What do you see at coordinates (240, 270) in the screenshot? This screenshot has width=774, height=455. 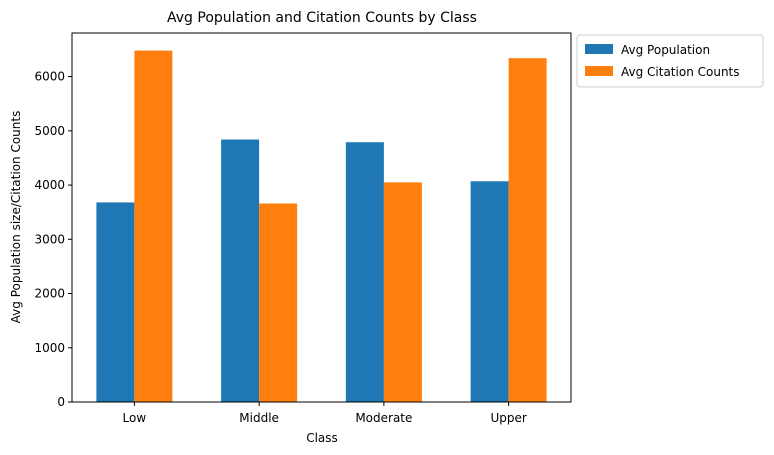 I see `bar-avg-population-middle` at bounding box center [240, 270].